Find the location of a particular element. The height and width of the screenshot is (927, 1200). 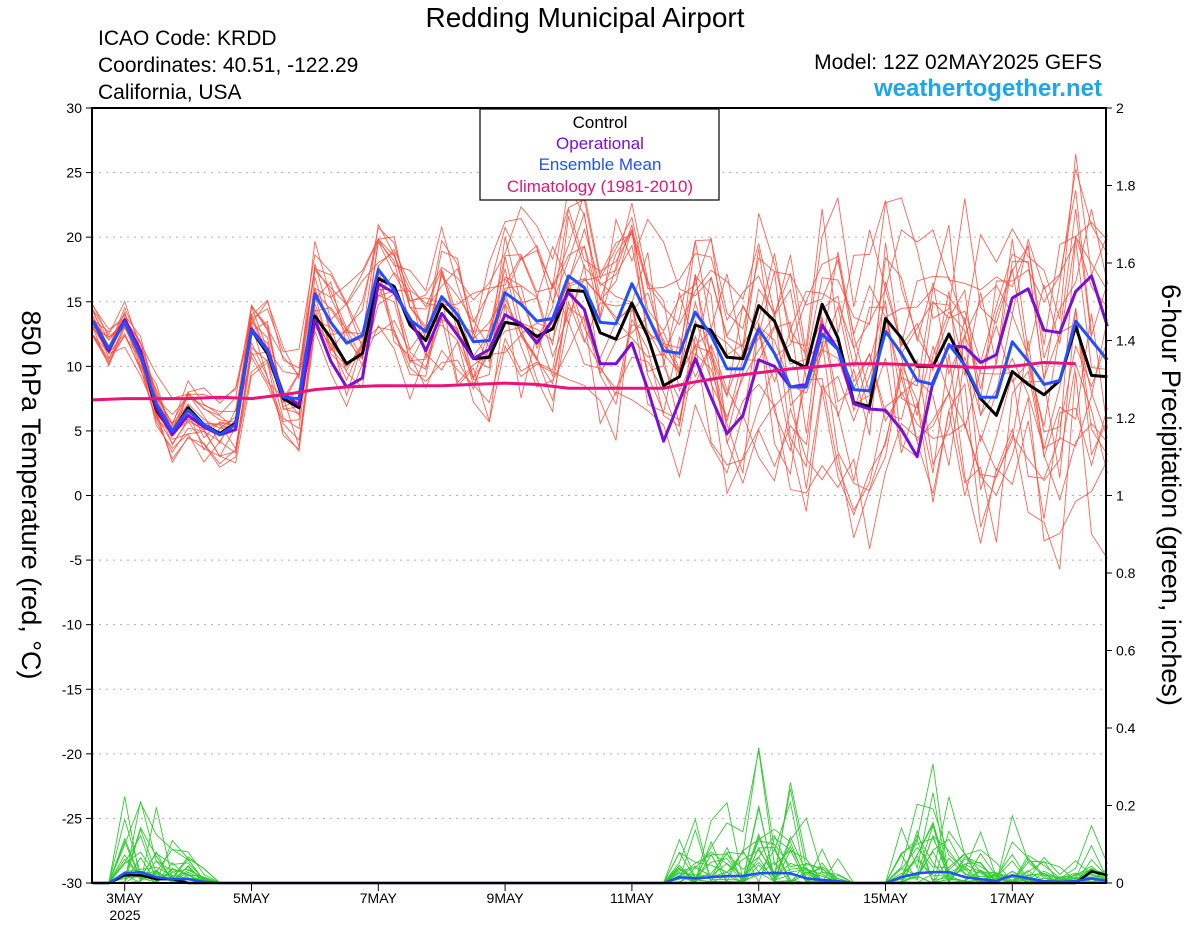

year-label: 2025 is located at coordinates (124, 915).